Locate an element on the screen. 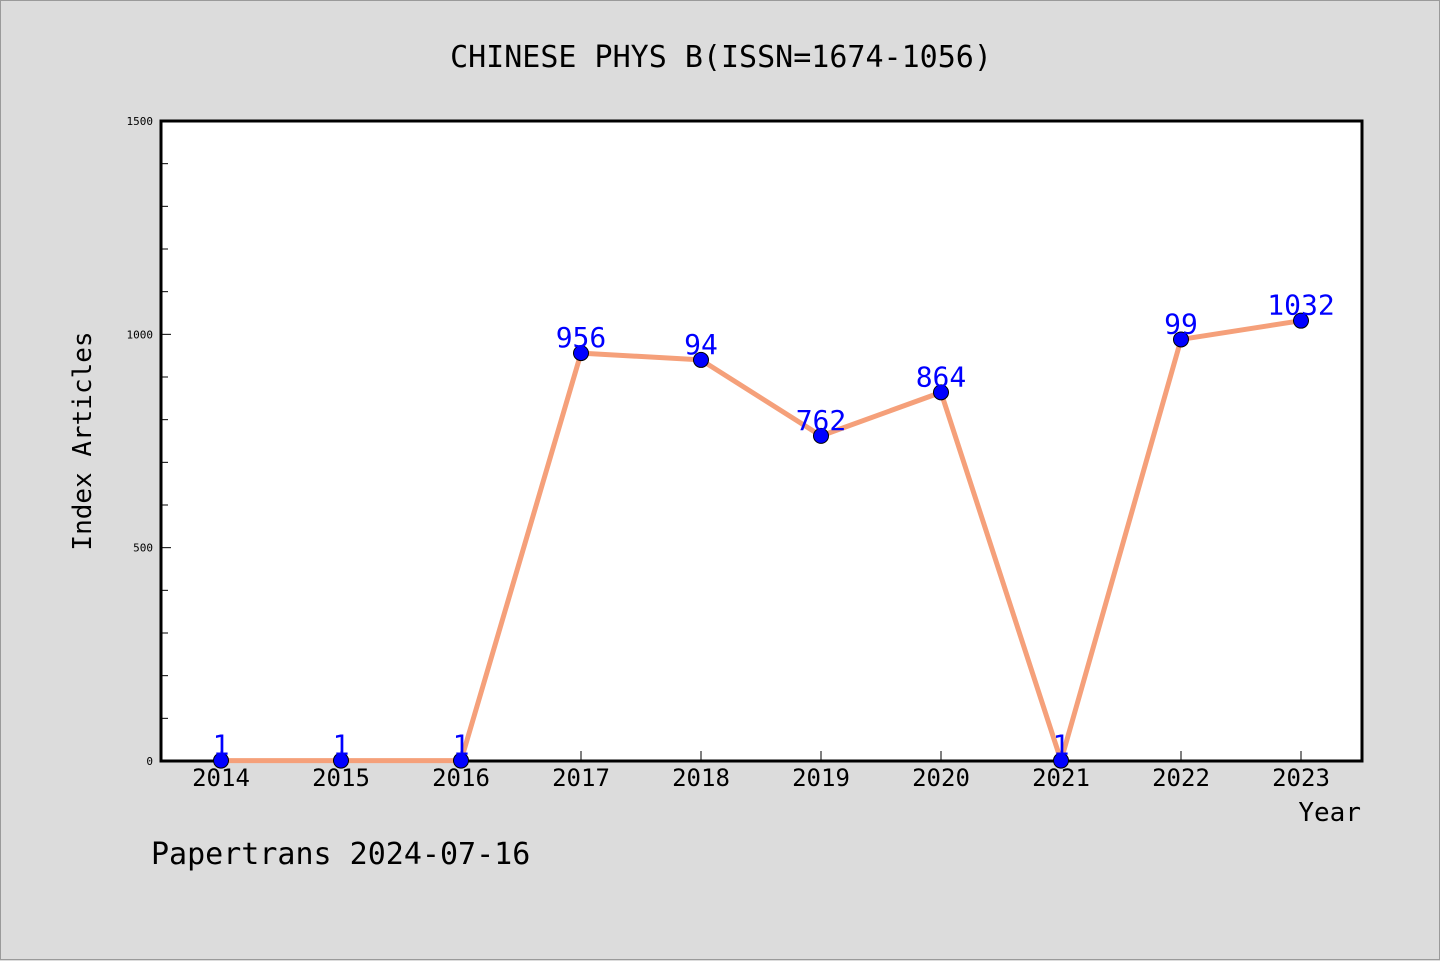 This screenshot has height=961, width=1440. data-label: 94 is located at coordinates (701, 344).